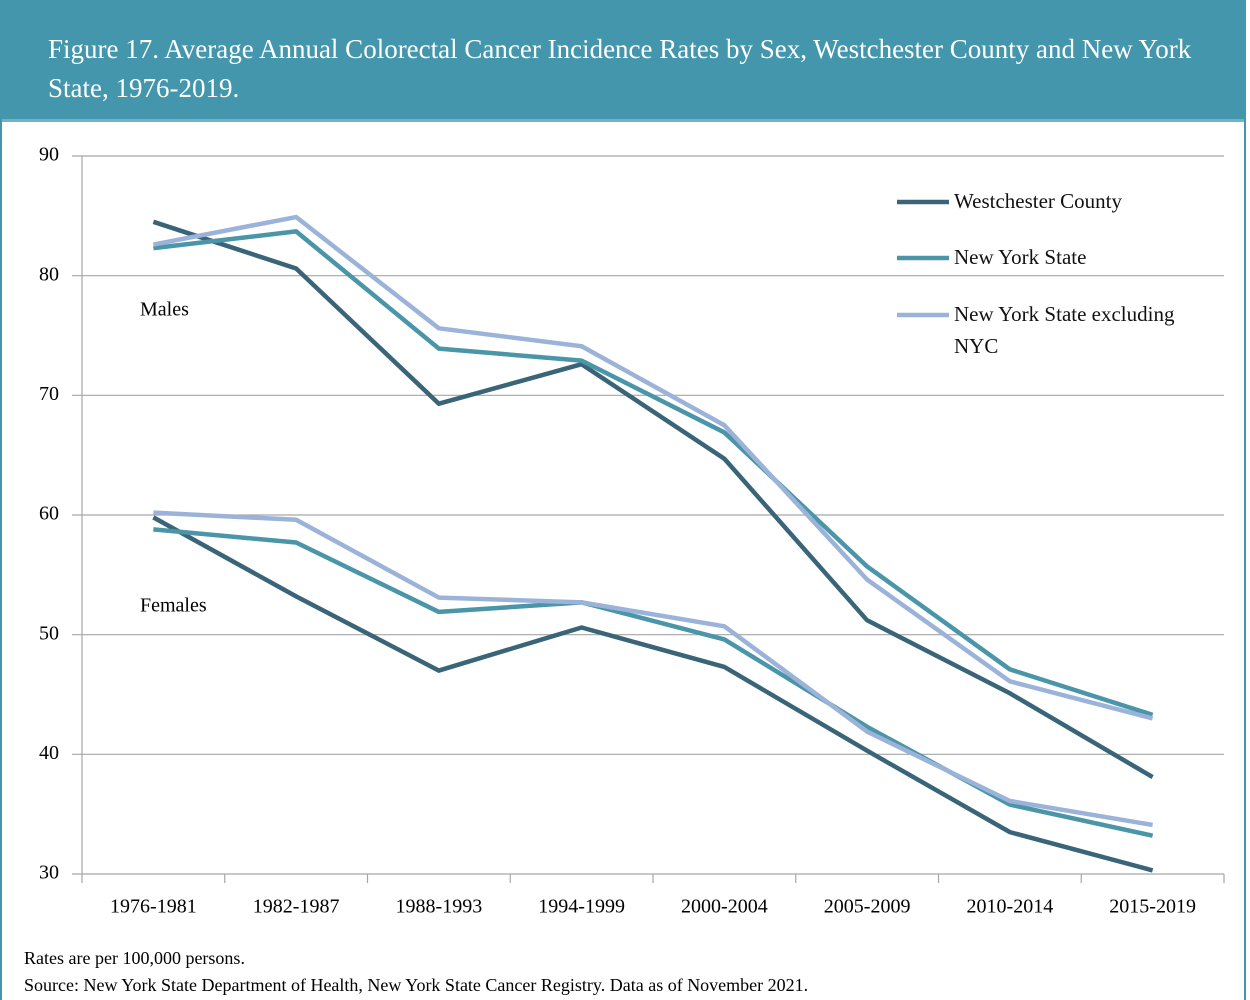  I want to click on y-tick-label: 80, so click(49, 274).